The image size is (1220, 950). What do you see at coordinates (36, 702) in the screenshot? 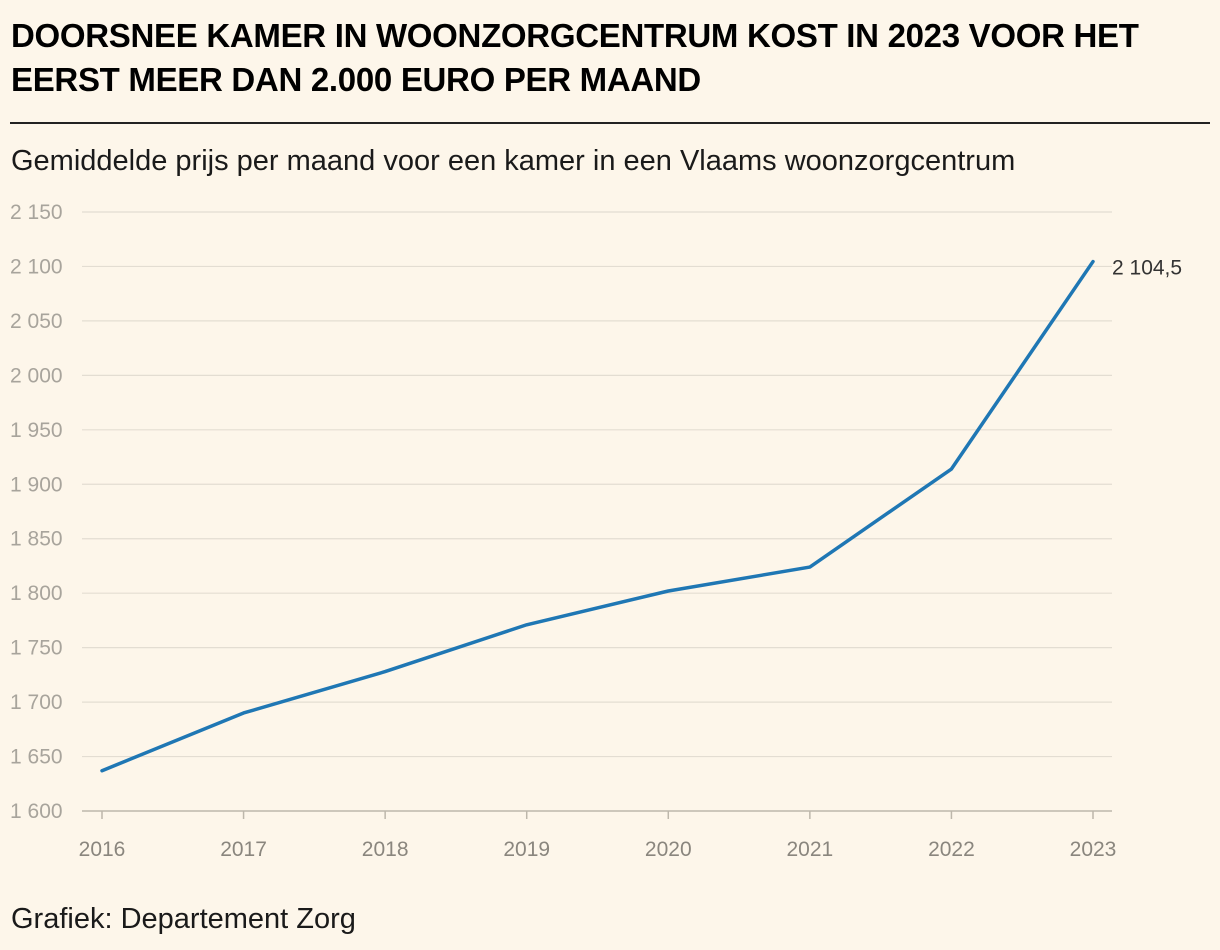
I see `y-tick-label: 1 700` at bounding box center [36, 702].